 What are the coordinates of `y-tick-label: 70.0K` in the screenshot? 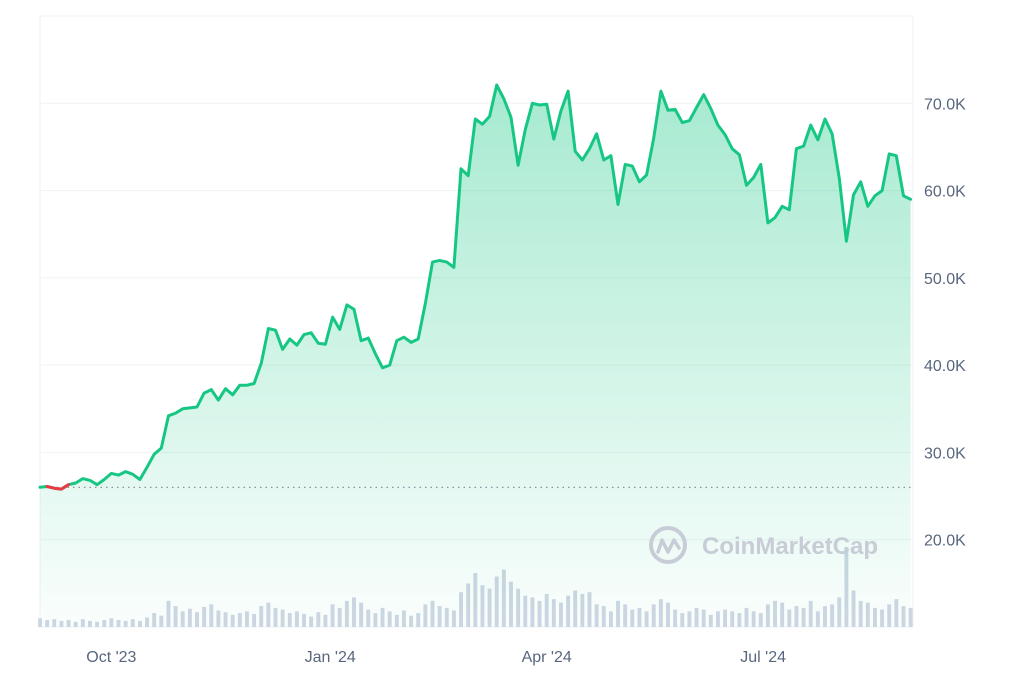 It's located at (945, 104).